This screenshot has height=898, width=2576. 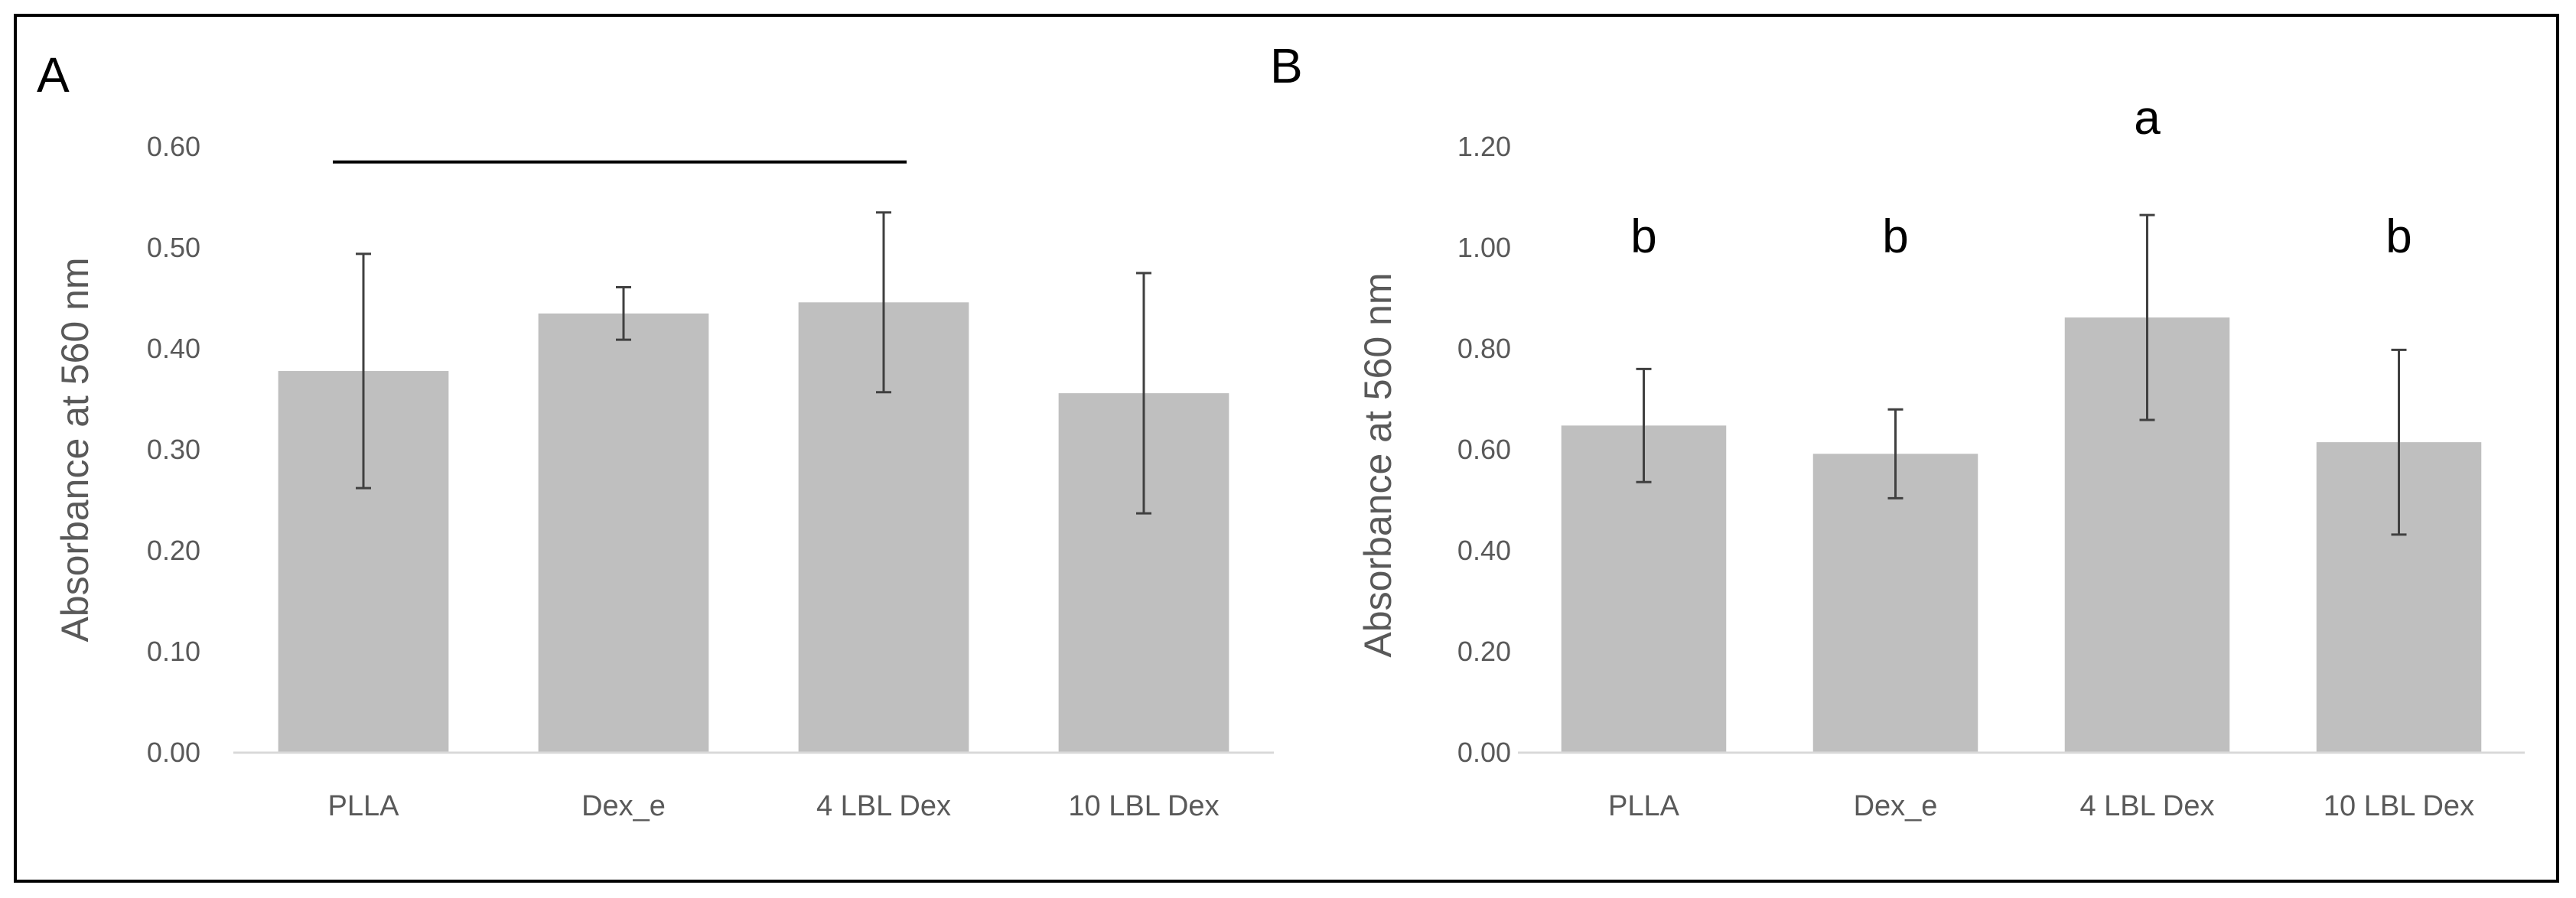 What do you see at coordinates (1484, 147) in the screenshot?
I see `panel-b-ytick-label: 1.20` at bounding box center [1484, 147].